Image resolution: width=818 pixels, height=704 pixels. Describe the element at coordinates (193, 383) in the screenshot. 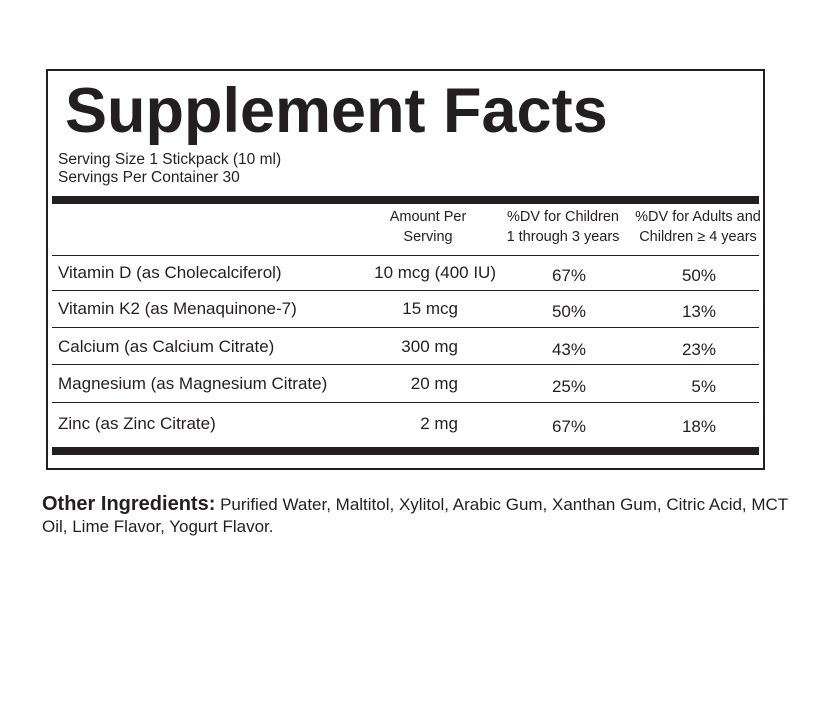

I see `nutrient-name: Magnesium (as Magnesium Citrate)` at that location.